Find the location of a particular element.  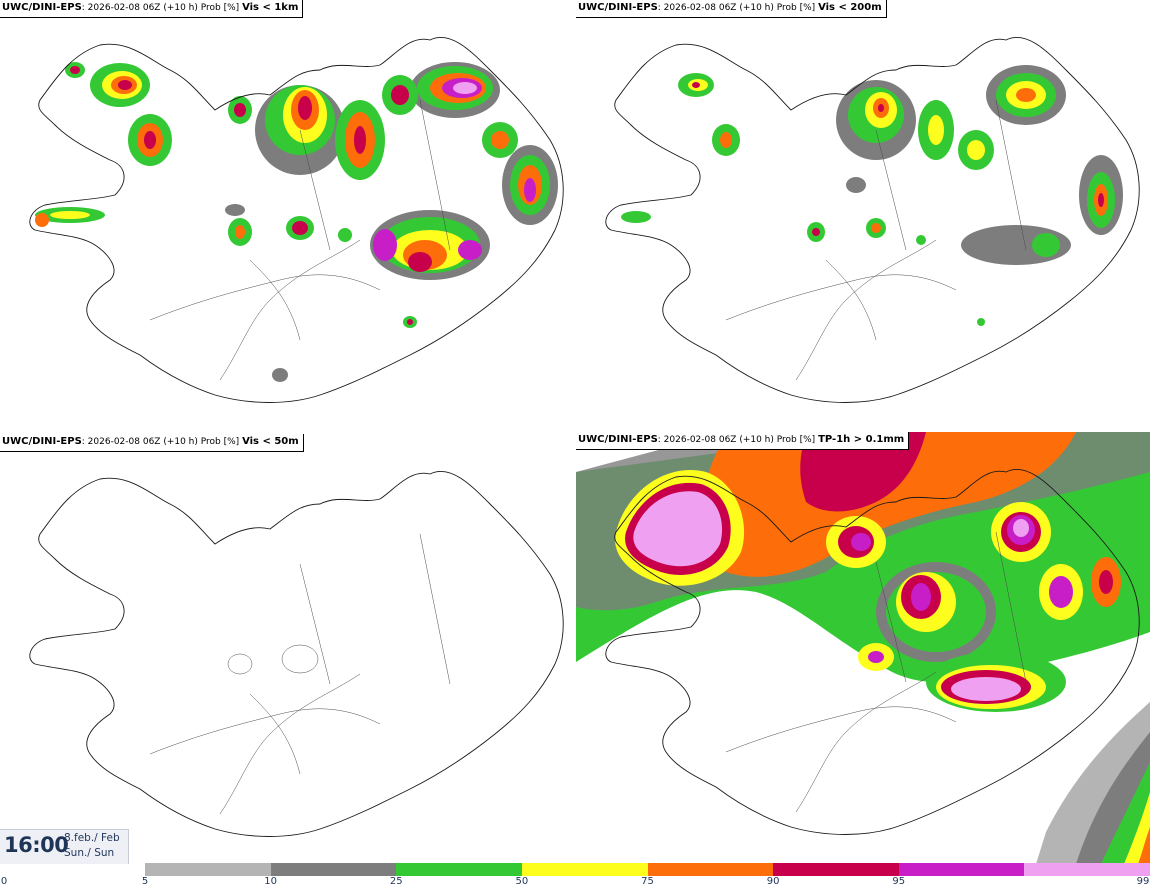

legend-tick-label: 95 is located at coordinates (899, 881).